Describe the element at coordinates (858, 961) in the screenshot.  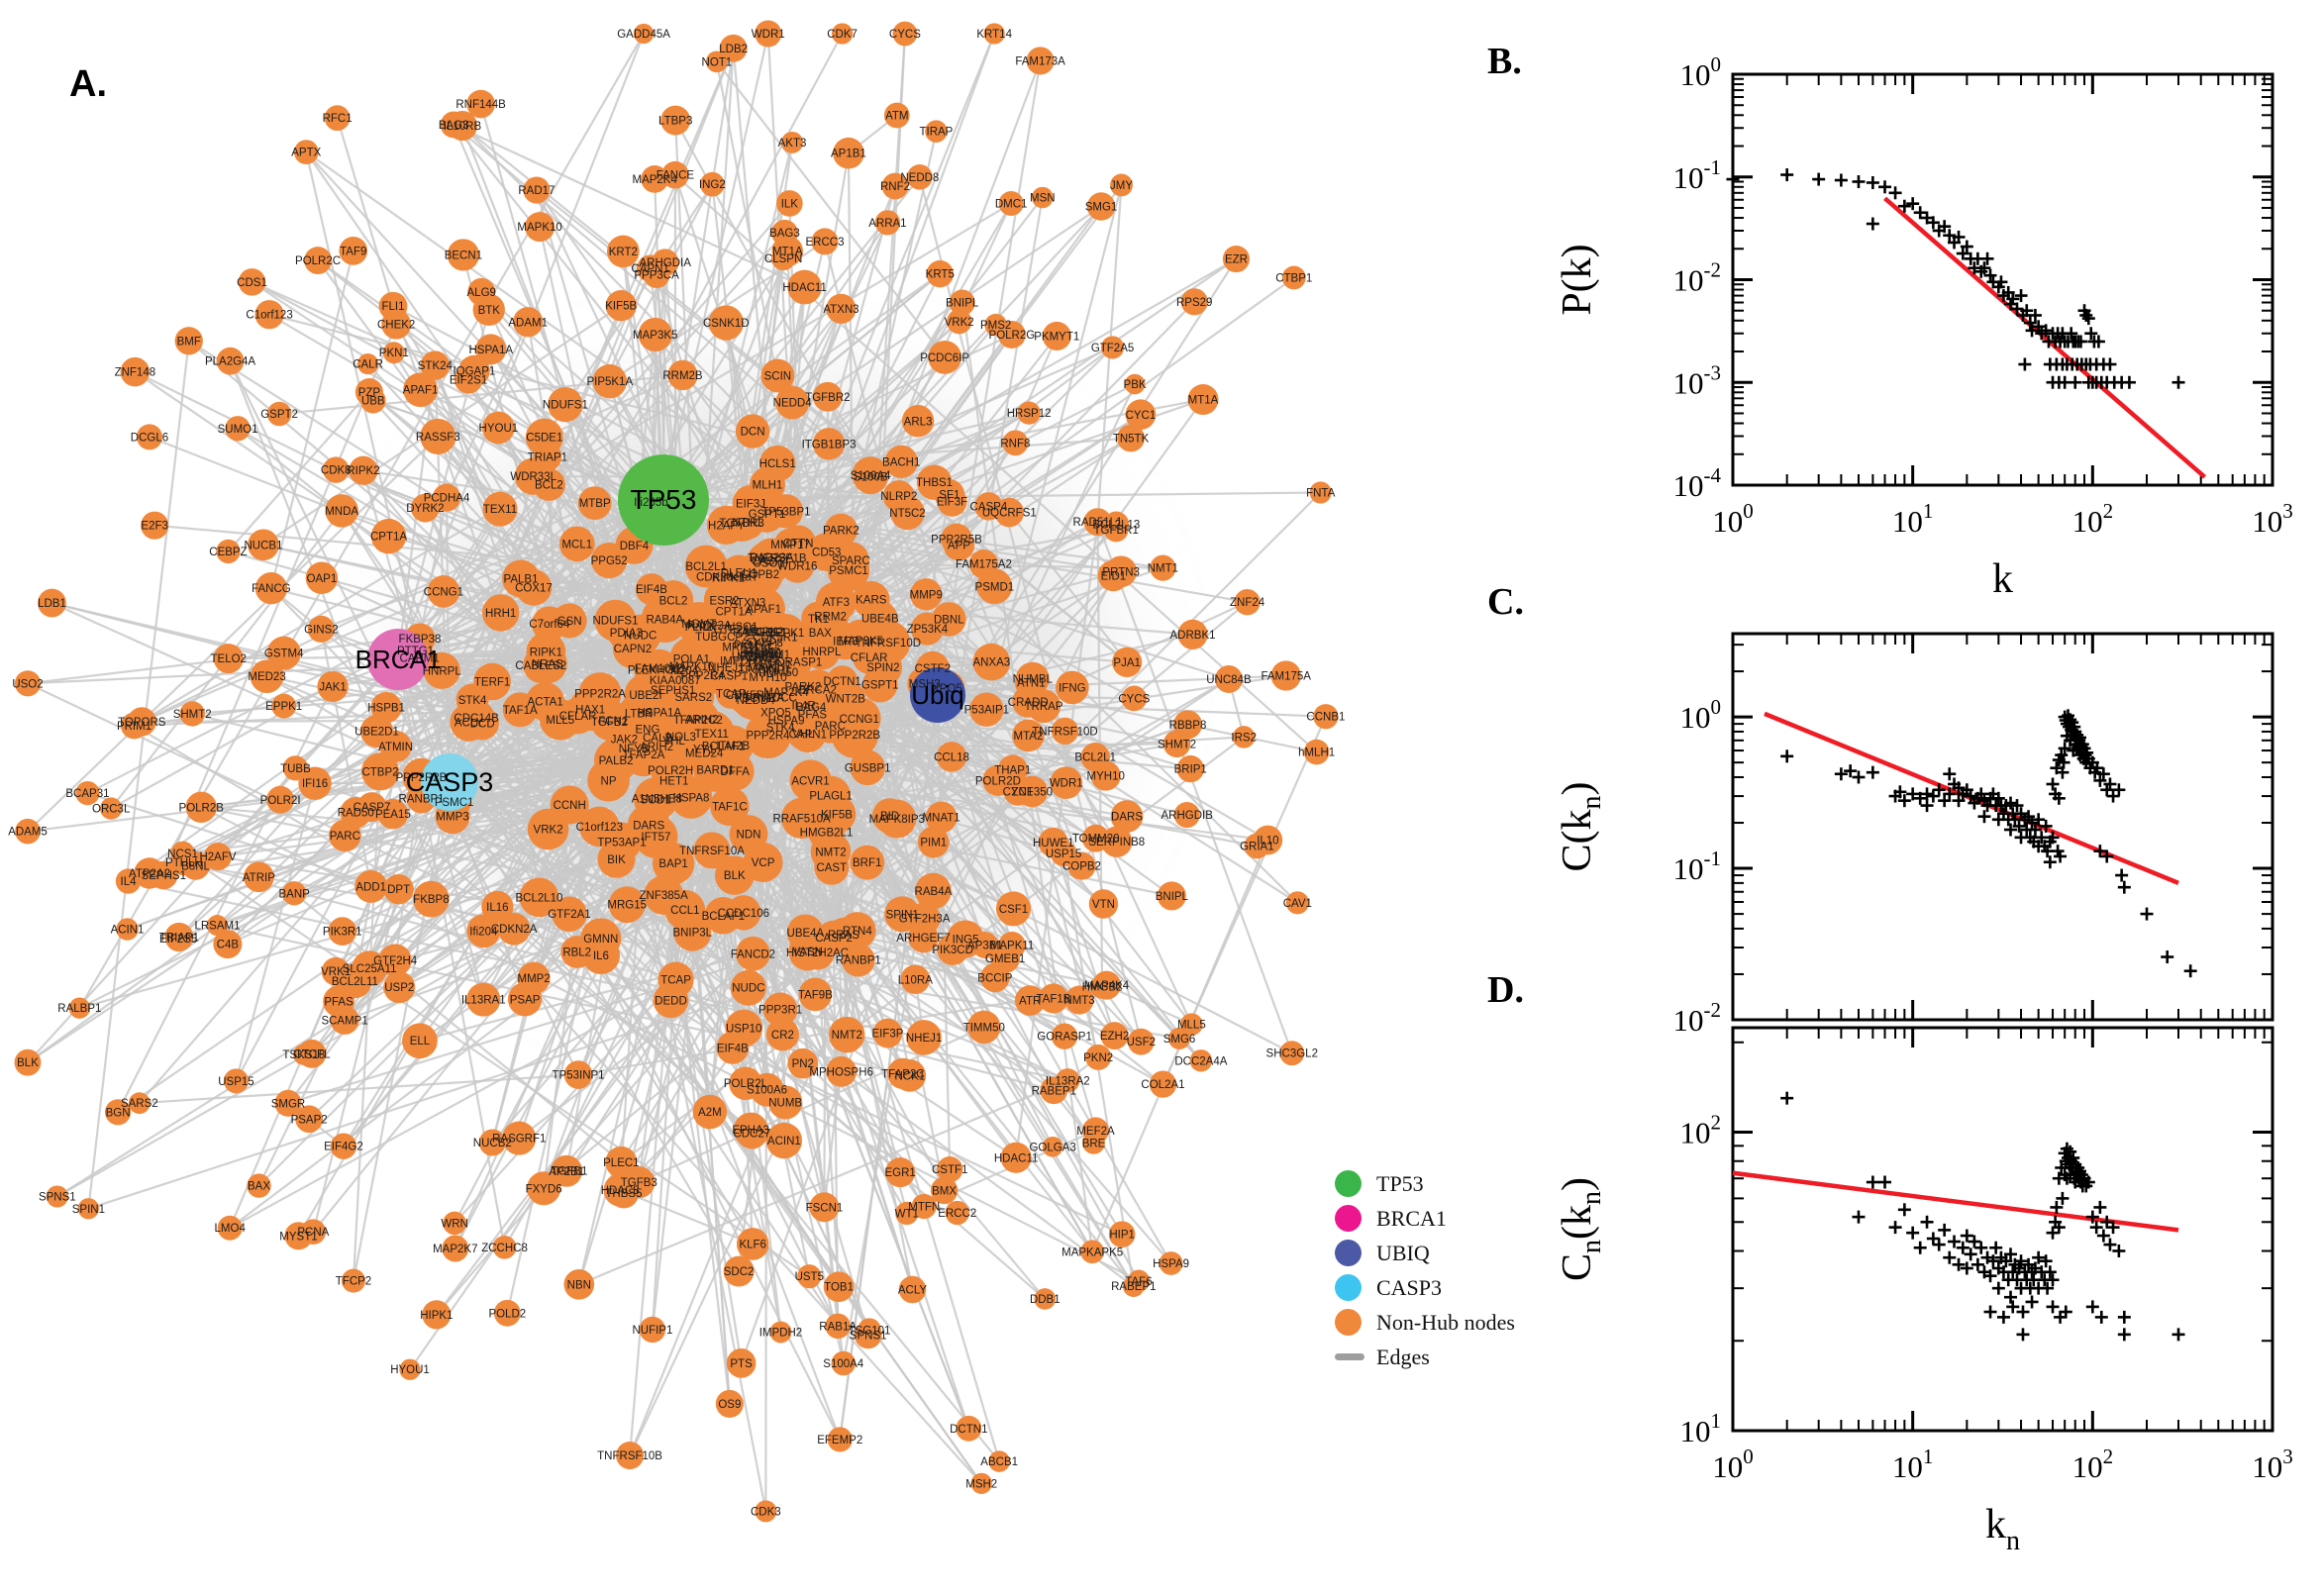
I see `gene-label: RANBP1` at that location.